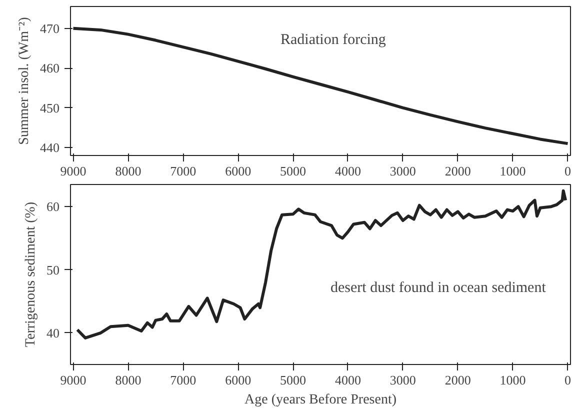  I want to click on y-tick-label: 60, so click(53, 206).